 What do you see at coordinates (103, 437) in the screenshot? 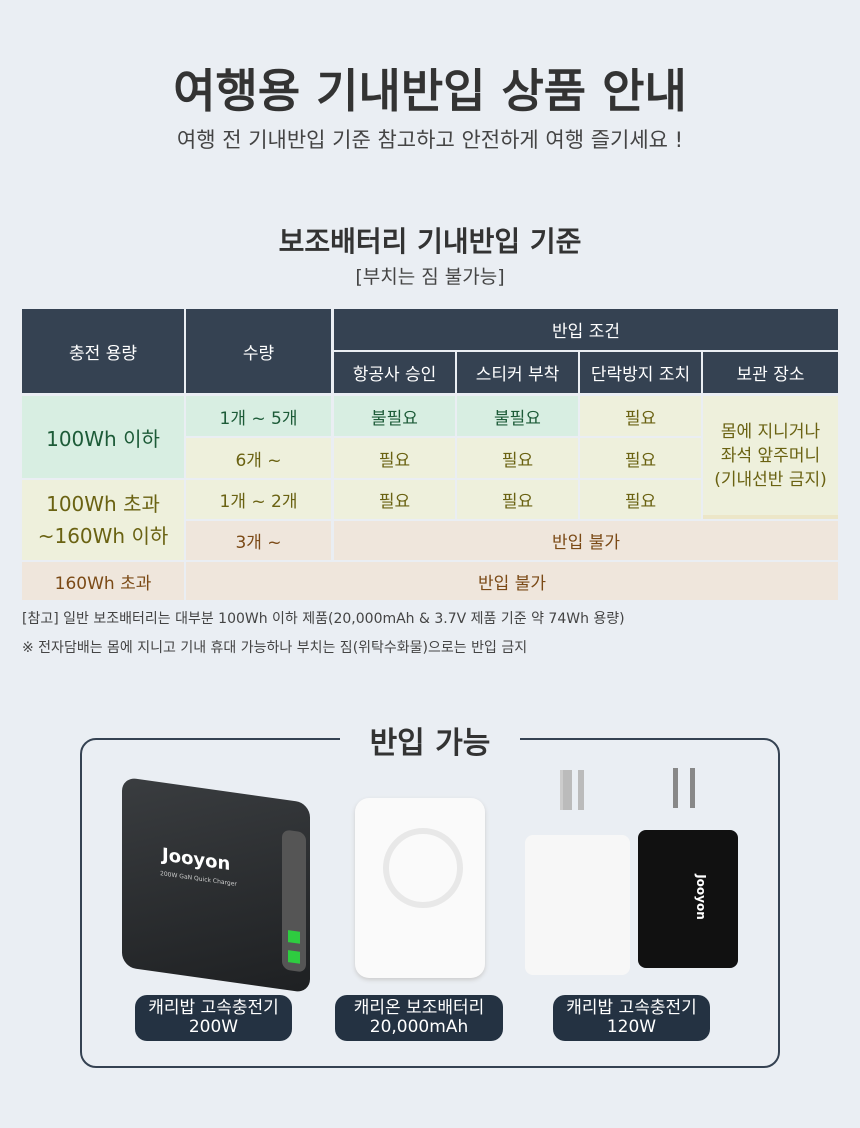
I see `capacity-100wh: 100Wh 이하` at bounding box center [103, 437].